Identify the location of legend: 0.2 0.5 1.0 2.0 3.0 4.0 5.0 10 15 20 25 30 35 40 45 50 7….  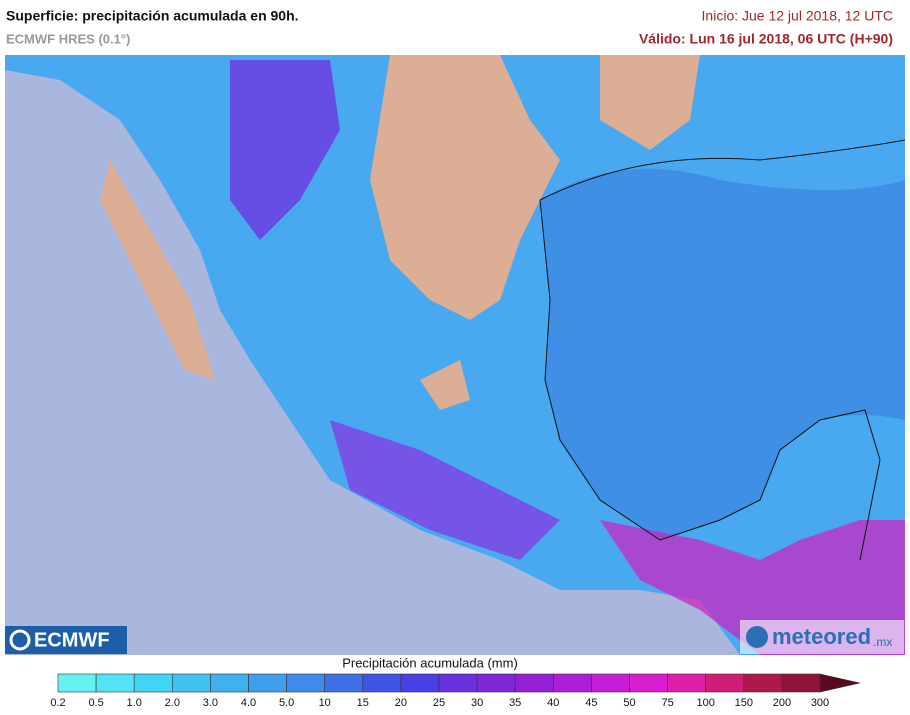
(455, 691).